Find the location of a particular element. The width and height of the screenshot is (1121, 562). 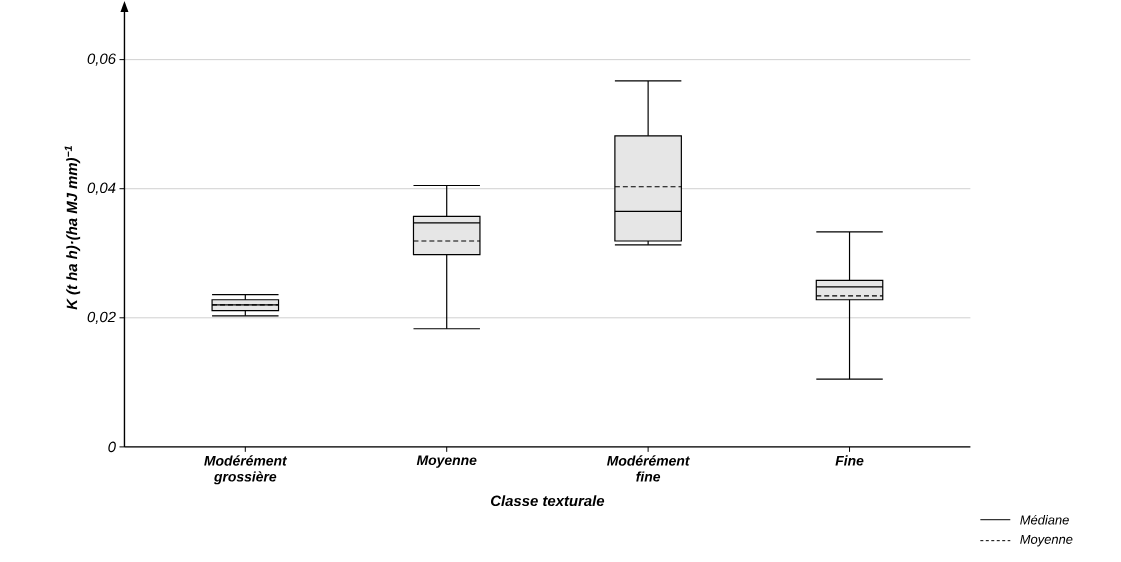

x-axis-title: Classe texturale is located at coordinates (547, 501).